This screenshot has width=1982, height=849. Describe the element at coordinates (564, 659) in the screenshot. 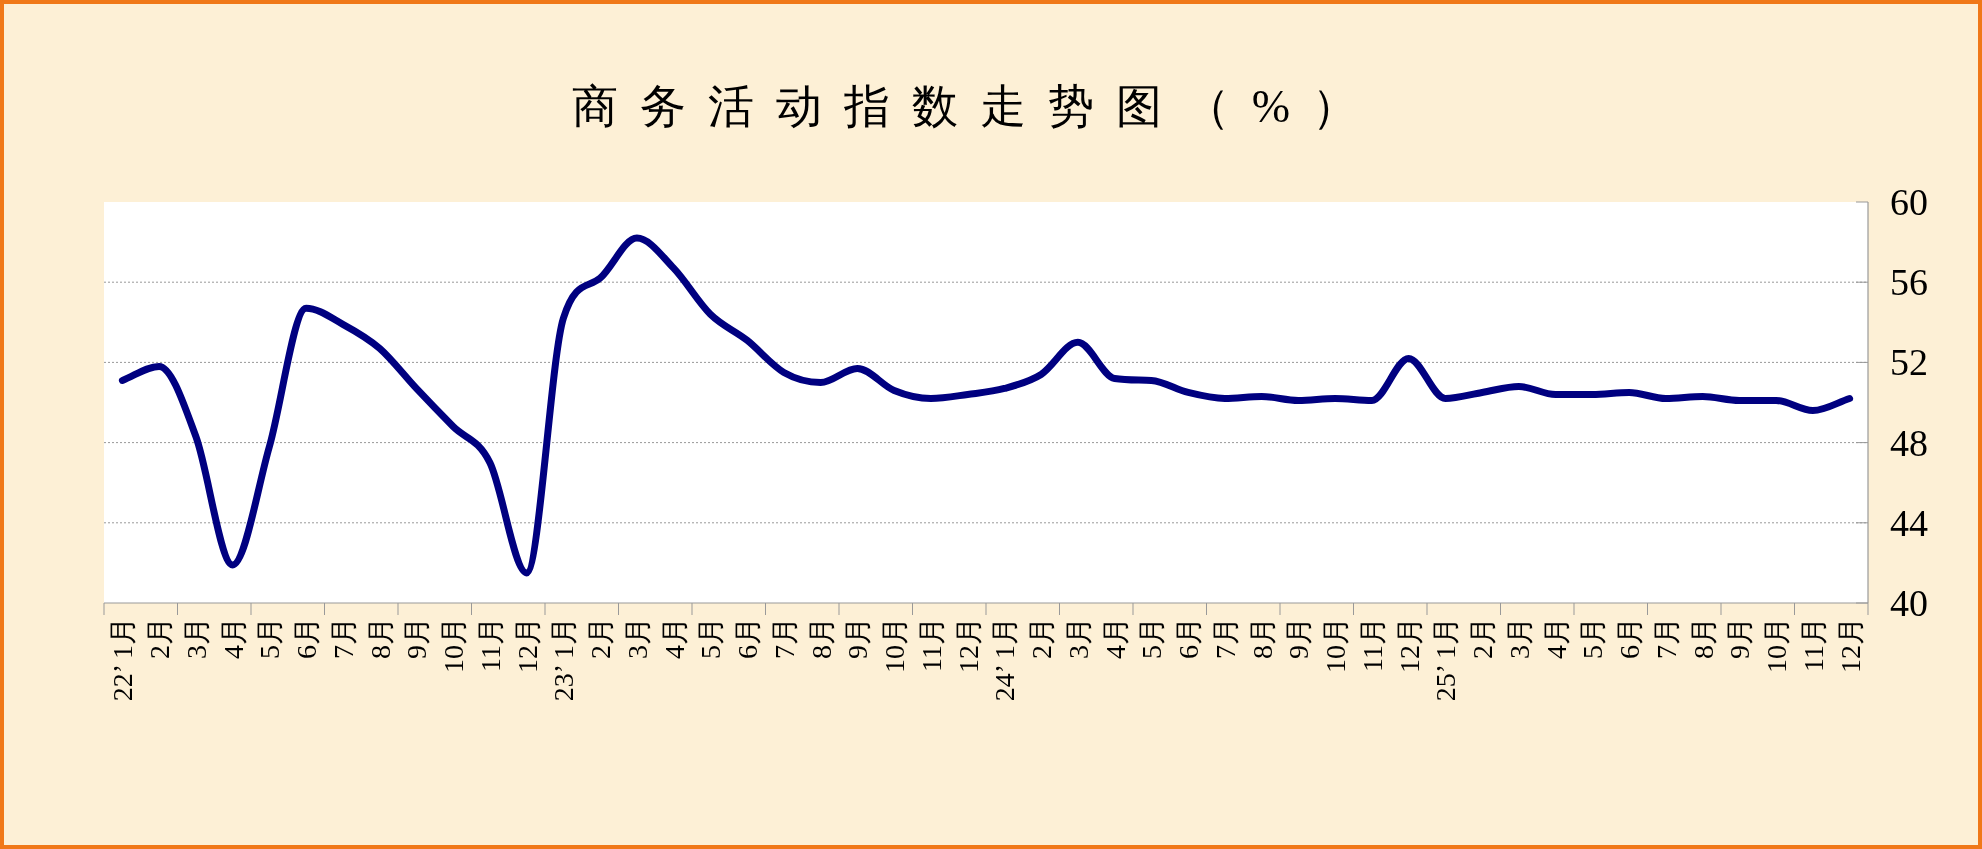

I see `x-tick-label: 23’ 1月` at that location.